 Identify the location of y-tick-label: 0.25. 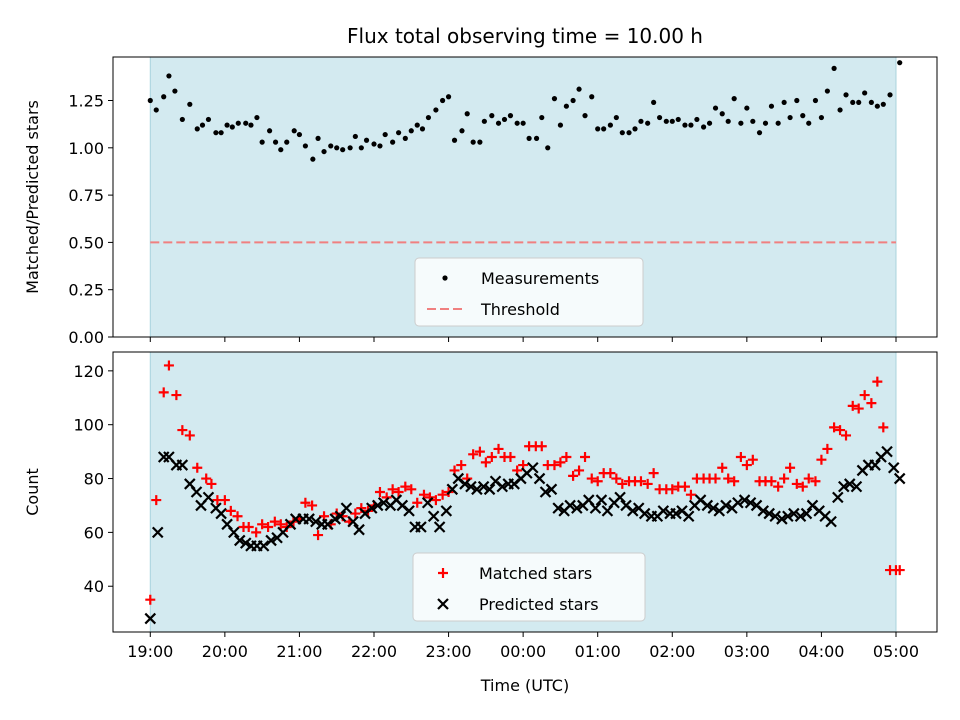
(86, 290).